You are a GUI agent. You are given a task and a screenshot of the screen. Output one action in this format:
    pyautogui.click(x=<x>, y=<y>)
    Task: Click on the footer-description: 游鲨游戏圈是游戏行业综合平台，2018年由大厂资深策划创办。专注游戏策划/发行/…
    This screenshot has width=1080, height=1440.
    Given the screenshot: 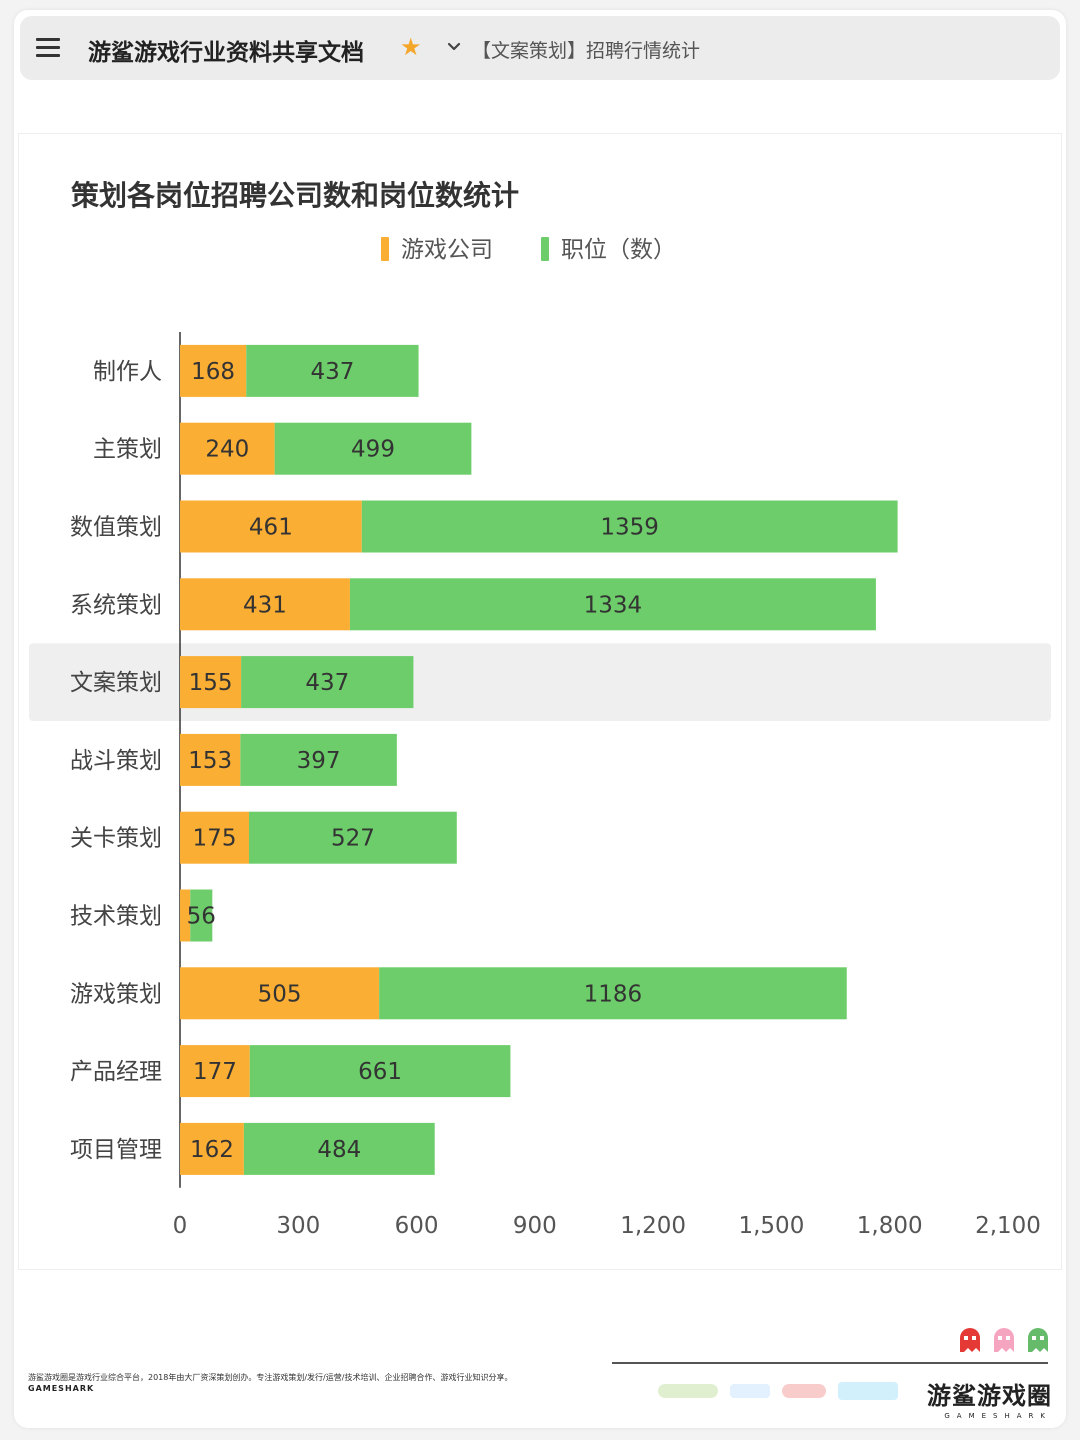 What is the action you would take?
    pyautogui.click(x=270, y=1377)
    